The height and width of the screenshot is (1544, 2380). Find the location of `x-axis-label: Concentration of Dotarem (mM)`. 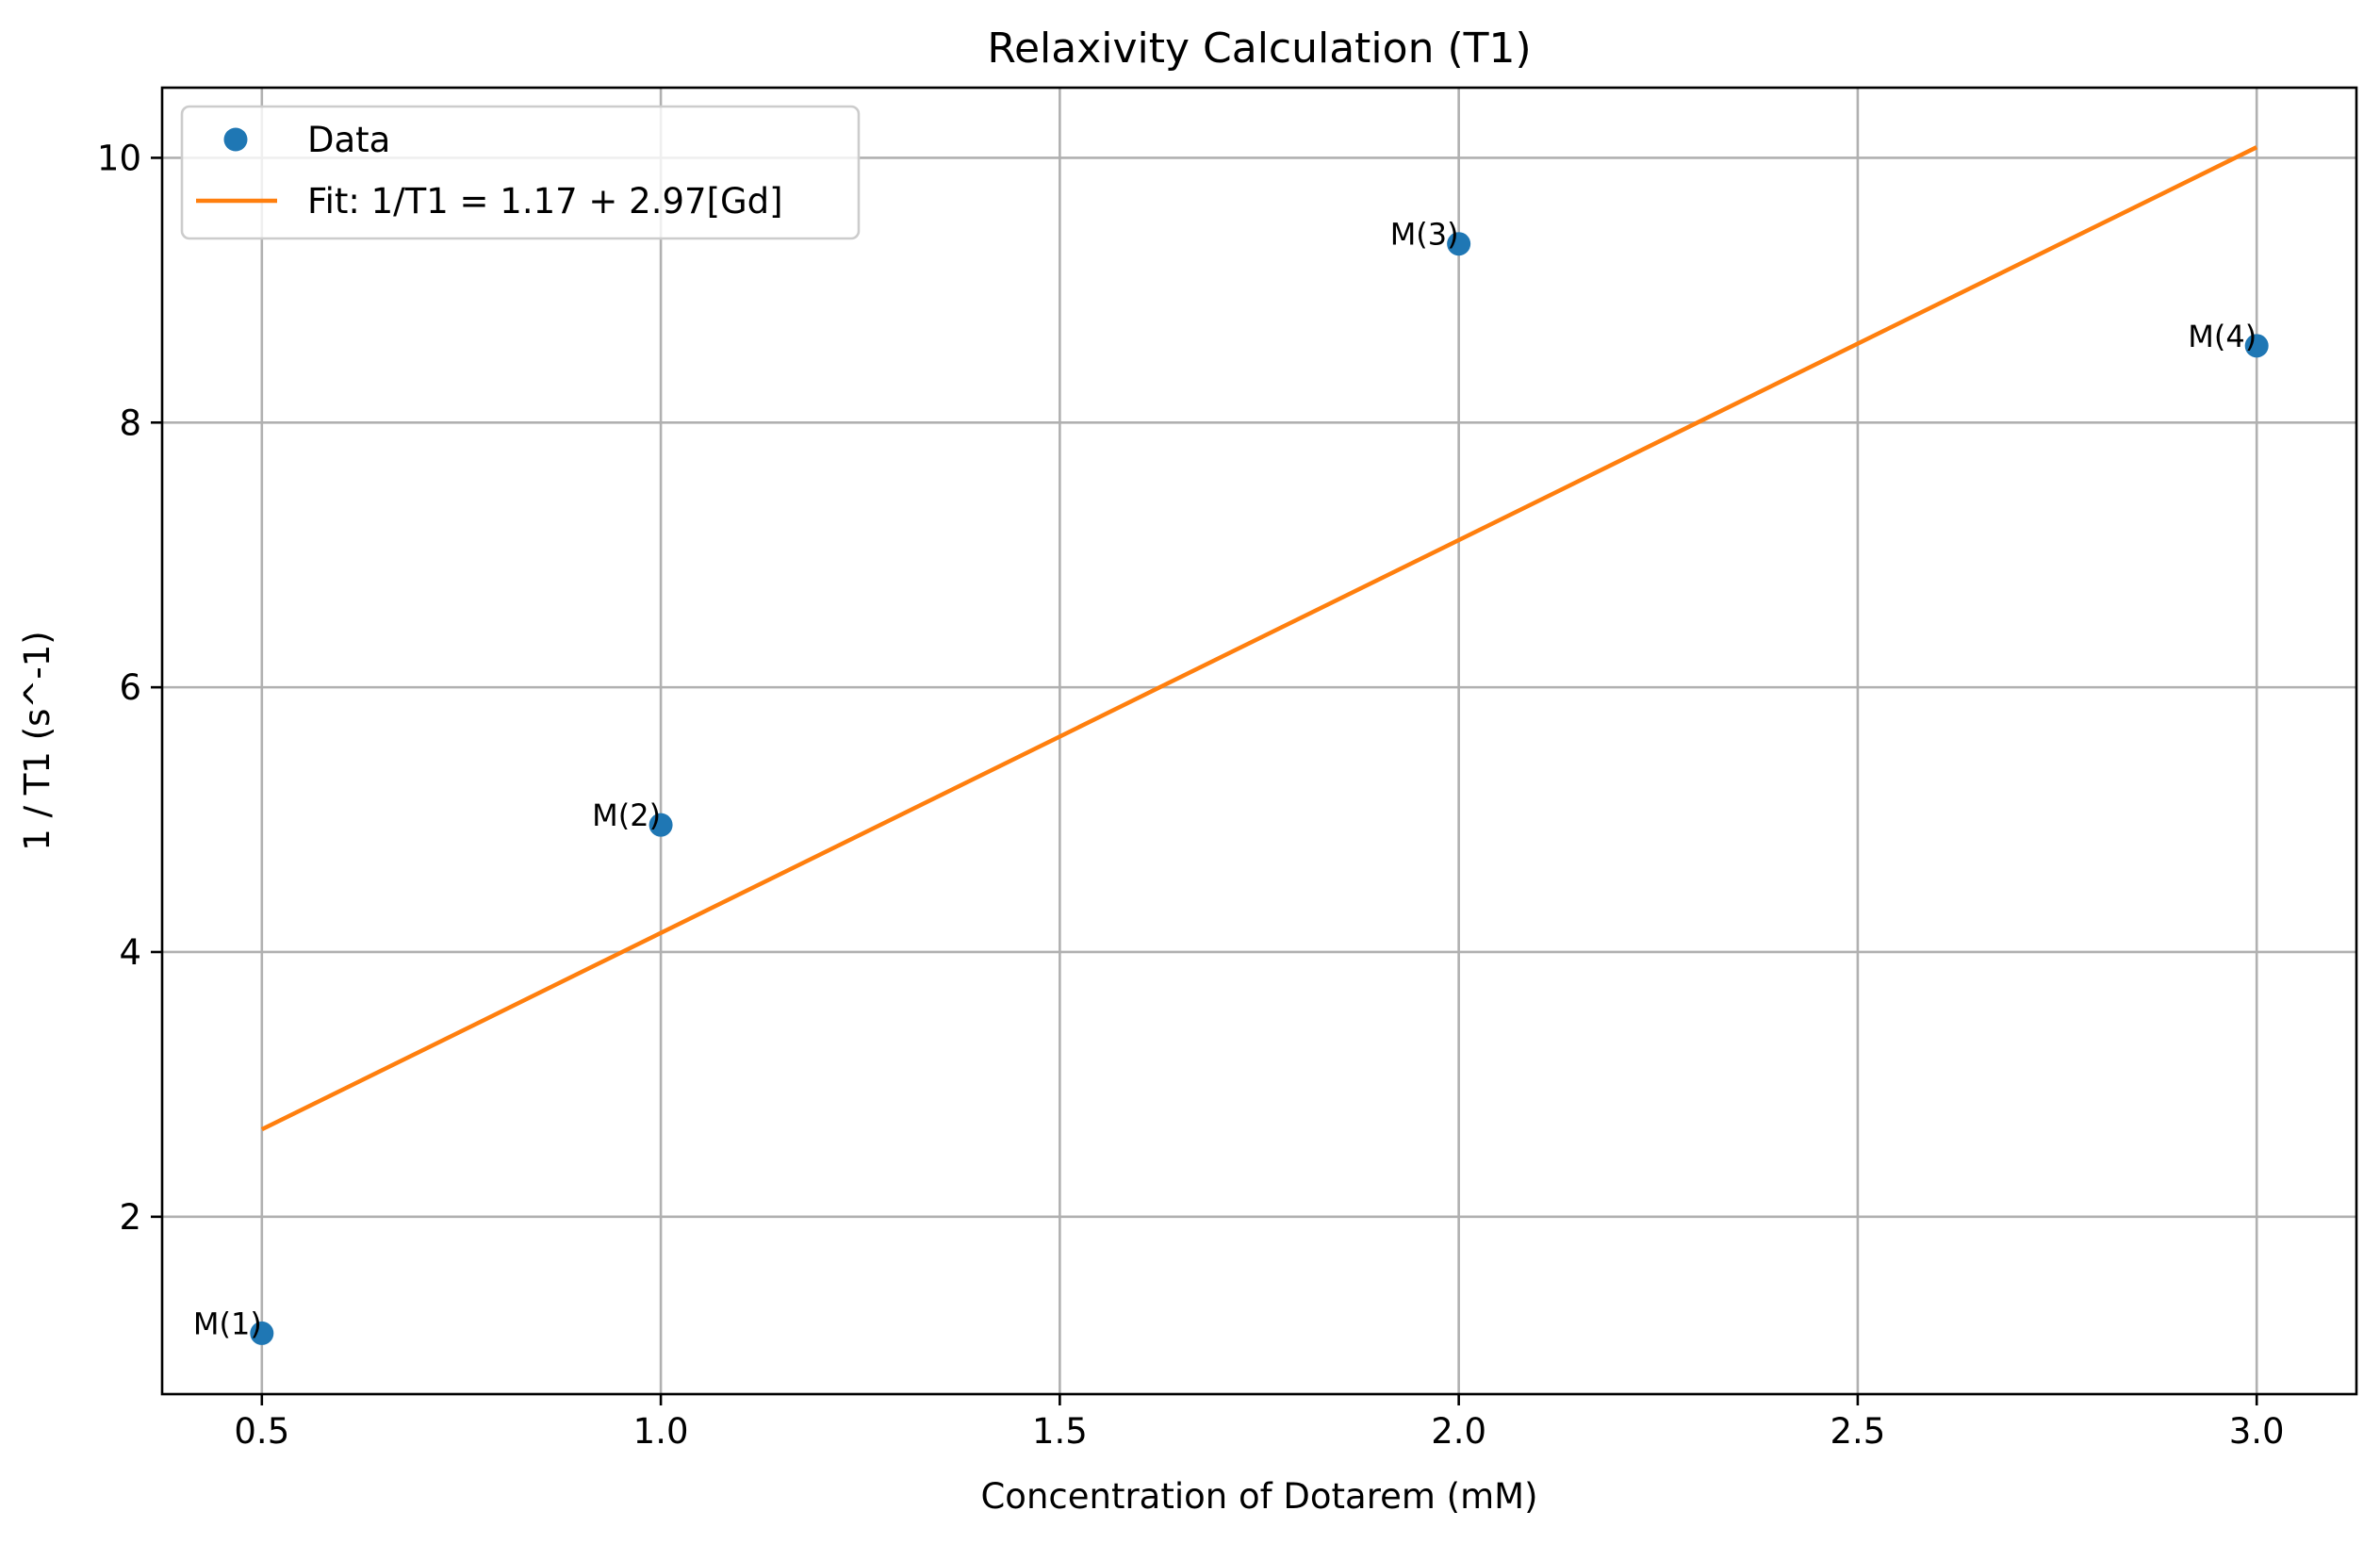

x-axis-label: Concentration of Dotarem (mM) is located at coordinates (1258, 1496).